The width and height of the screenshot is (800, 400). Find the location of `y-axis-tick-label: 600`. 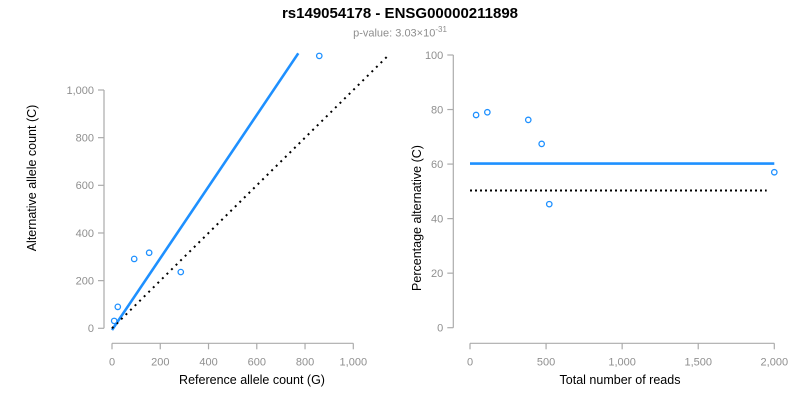

y-axis-tick-label: 600 is located at coordinates (85, 186).